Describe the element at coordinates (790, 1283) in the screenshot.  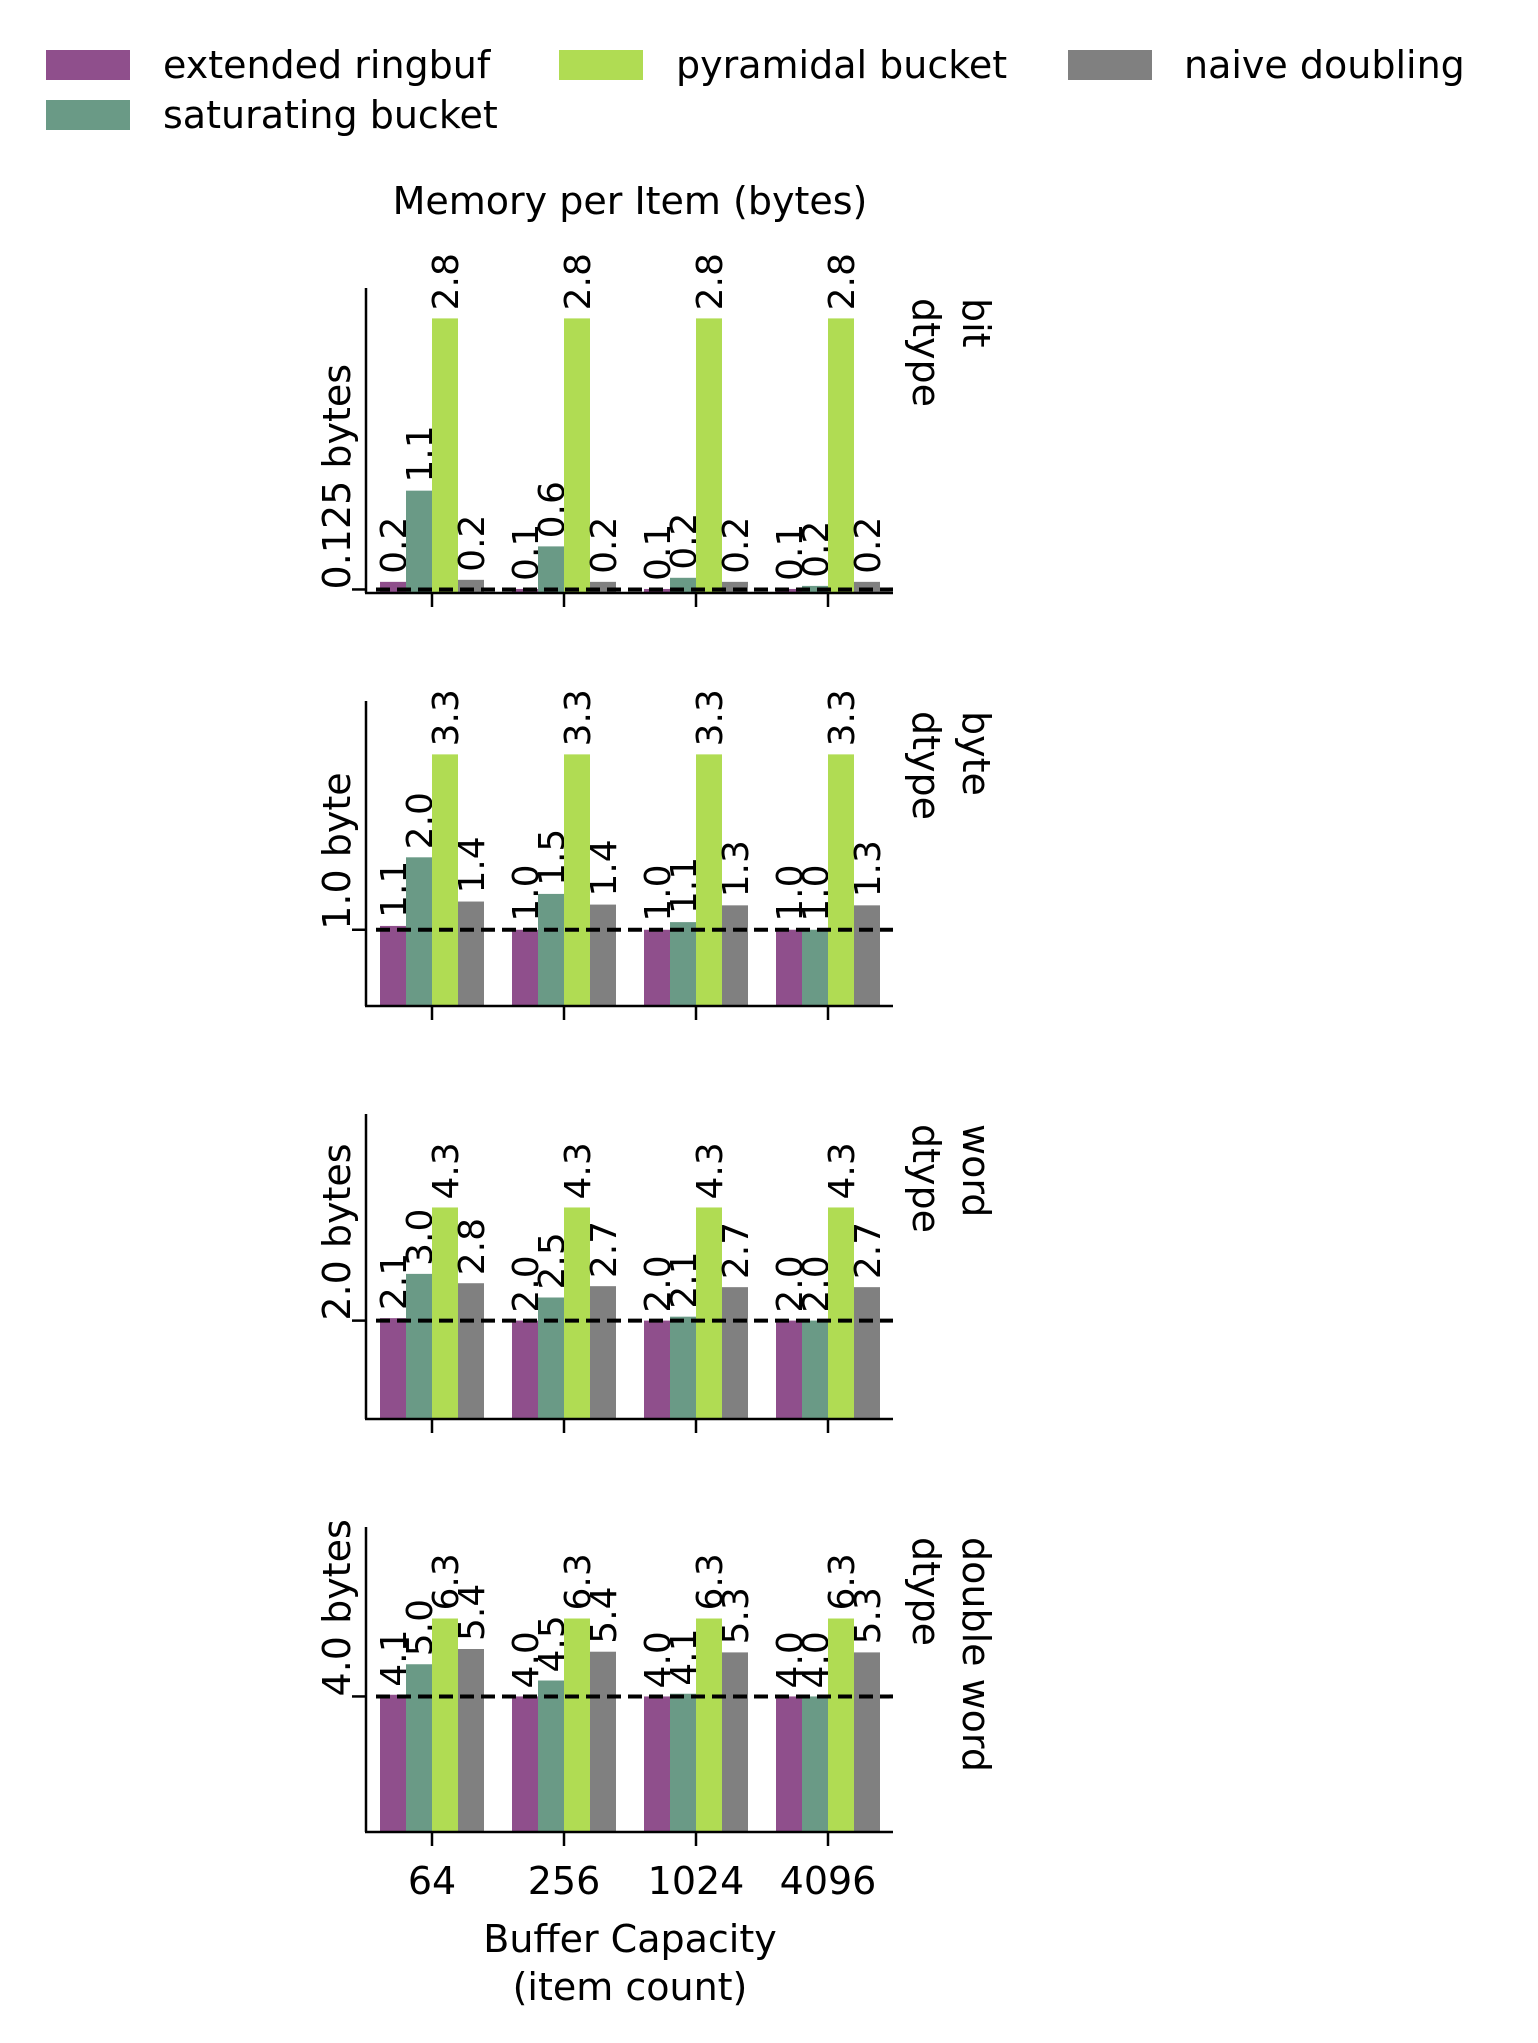
I see `data-label: 2.0` at that location.